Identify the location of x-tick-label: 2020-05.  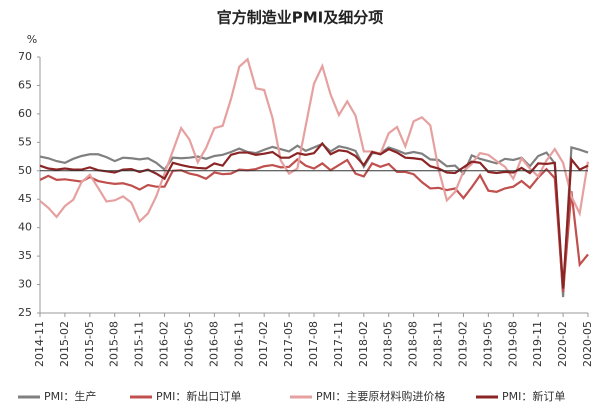
(587, 344).